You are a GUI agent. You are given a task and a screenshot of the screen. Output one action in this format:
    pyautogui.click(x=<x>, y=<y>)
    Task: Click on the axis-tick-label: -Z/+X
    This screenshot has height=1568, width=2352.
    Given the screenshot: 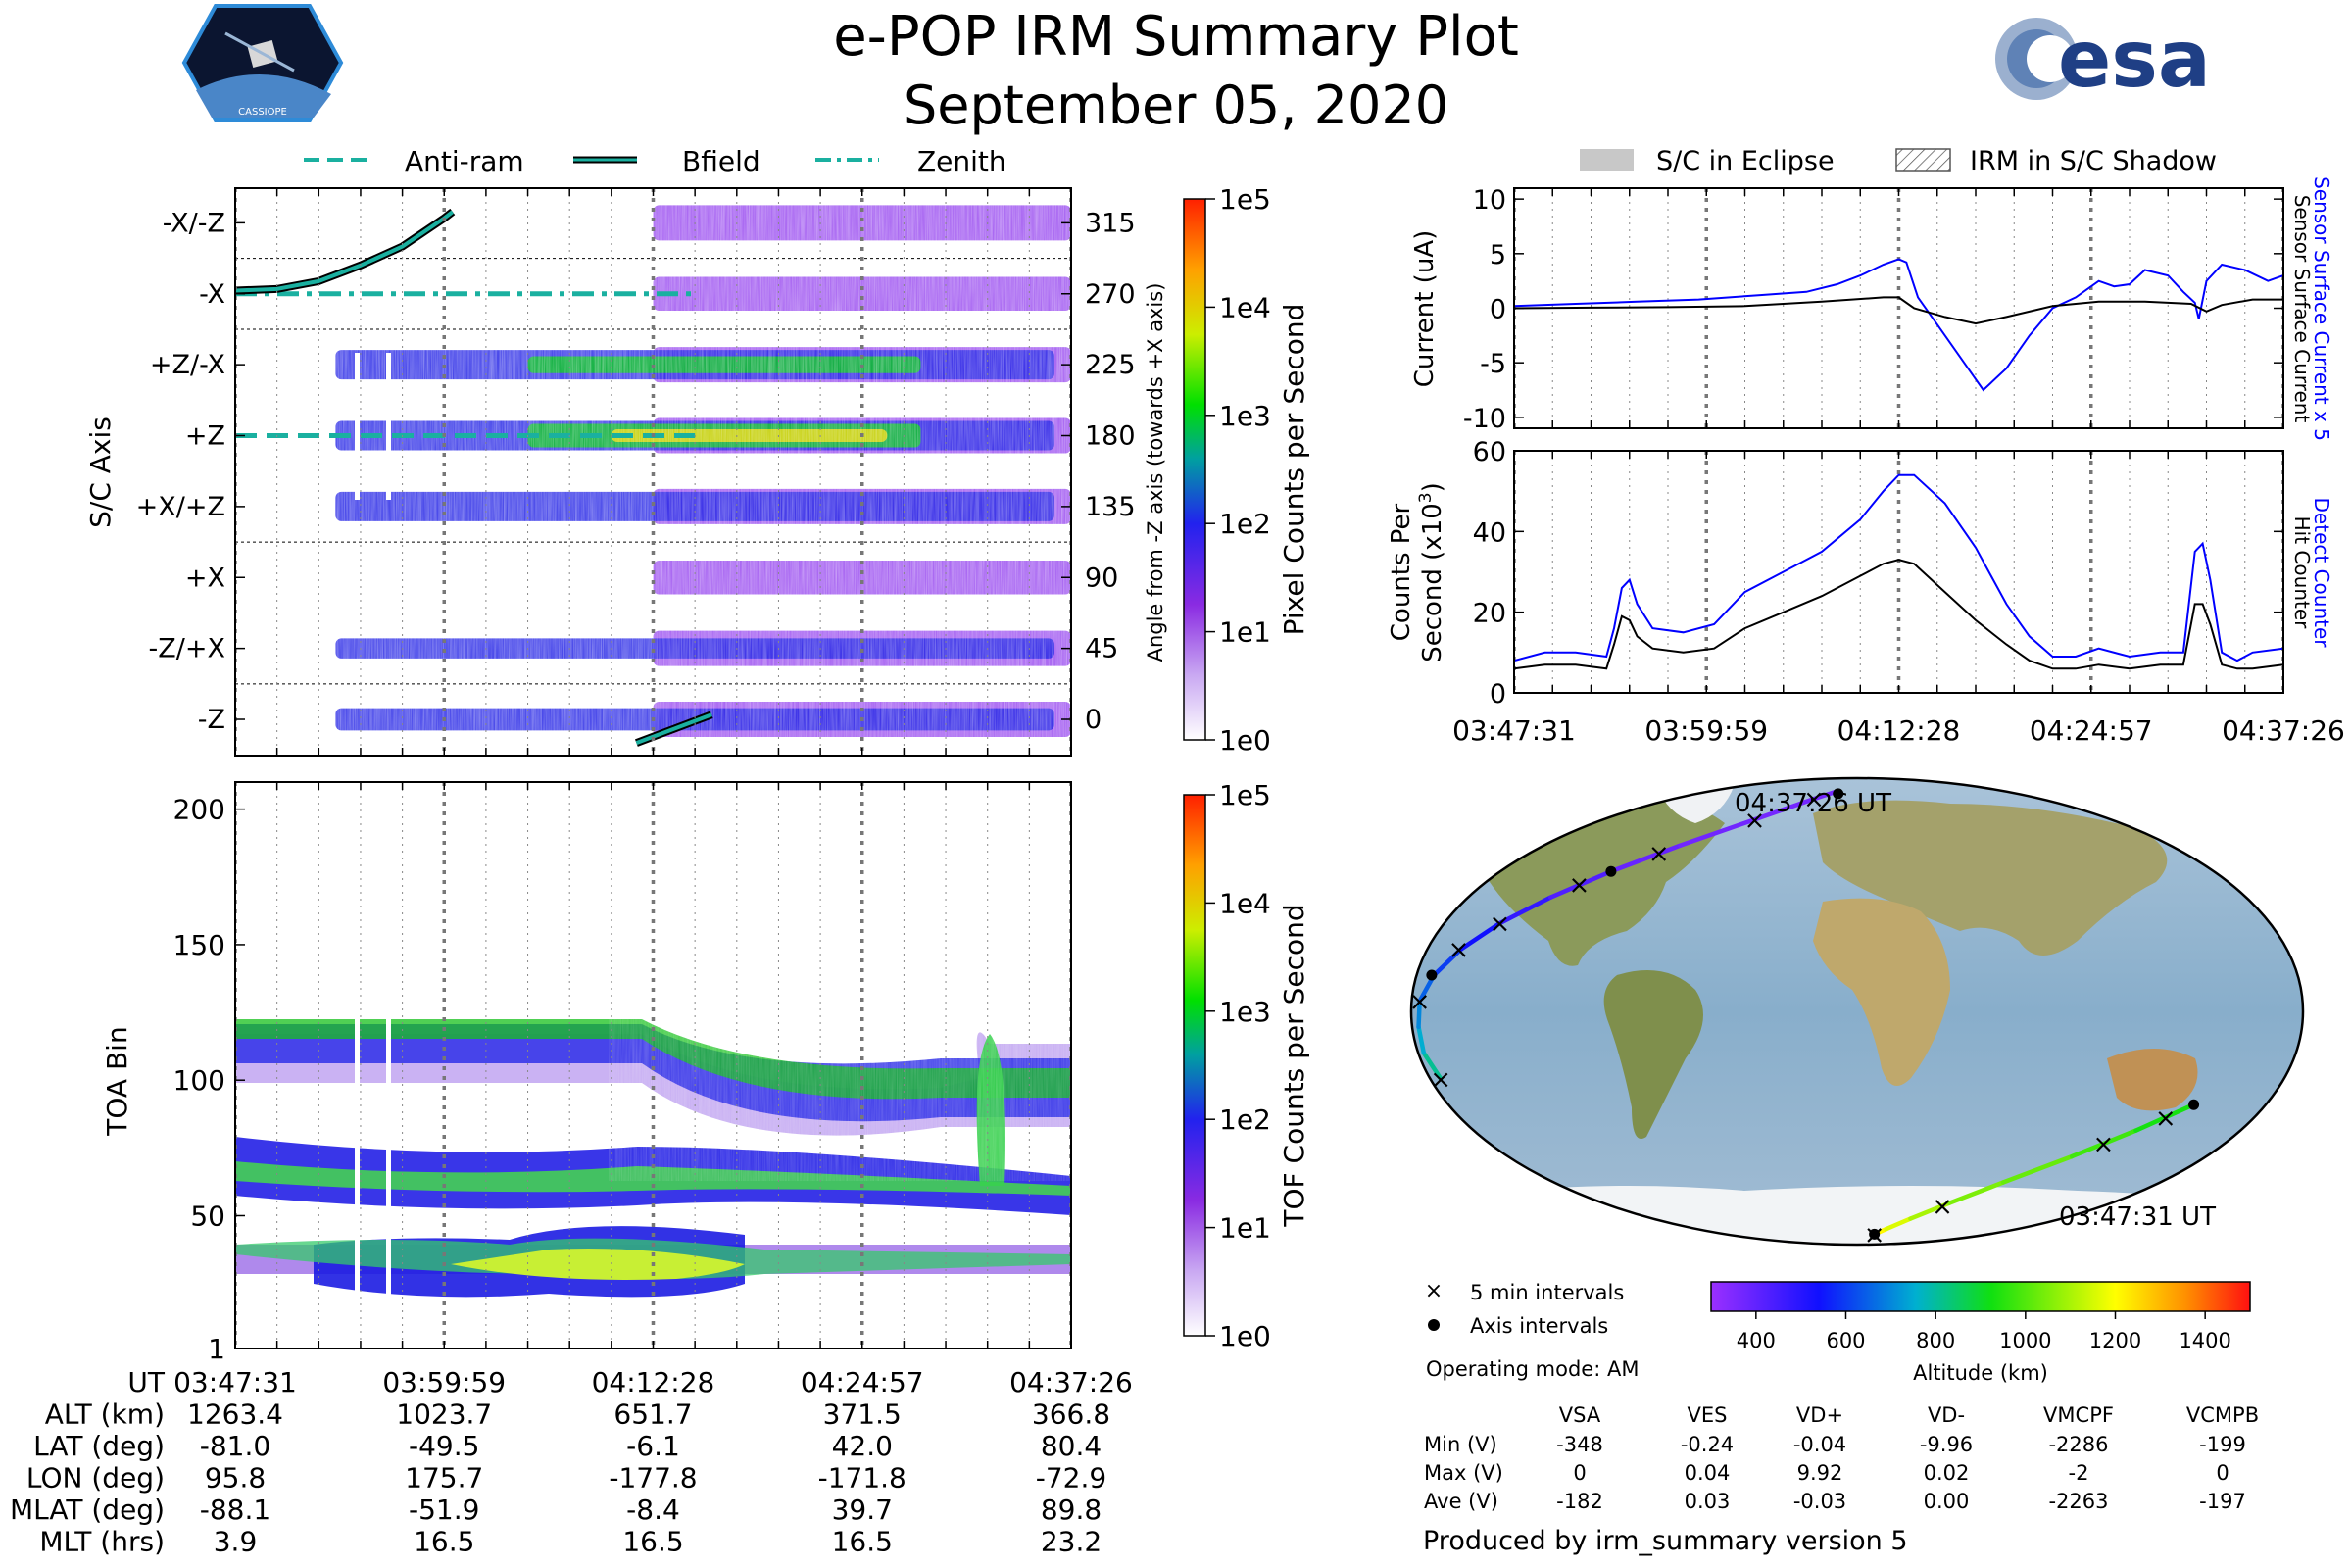 What is the action you would take?
    pyautogui.click(x=187, y=649)
    